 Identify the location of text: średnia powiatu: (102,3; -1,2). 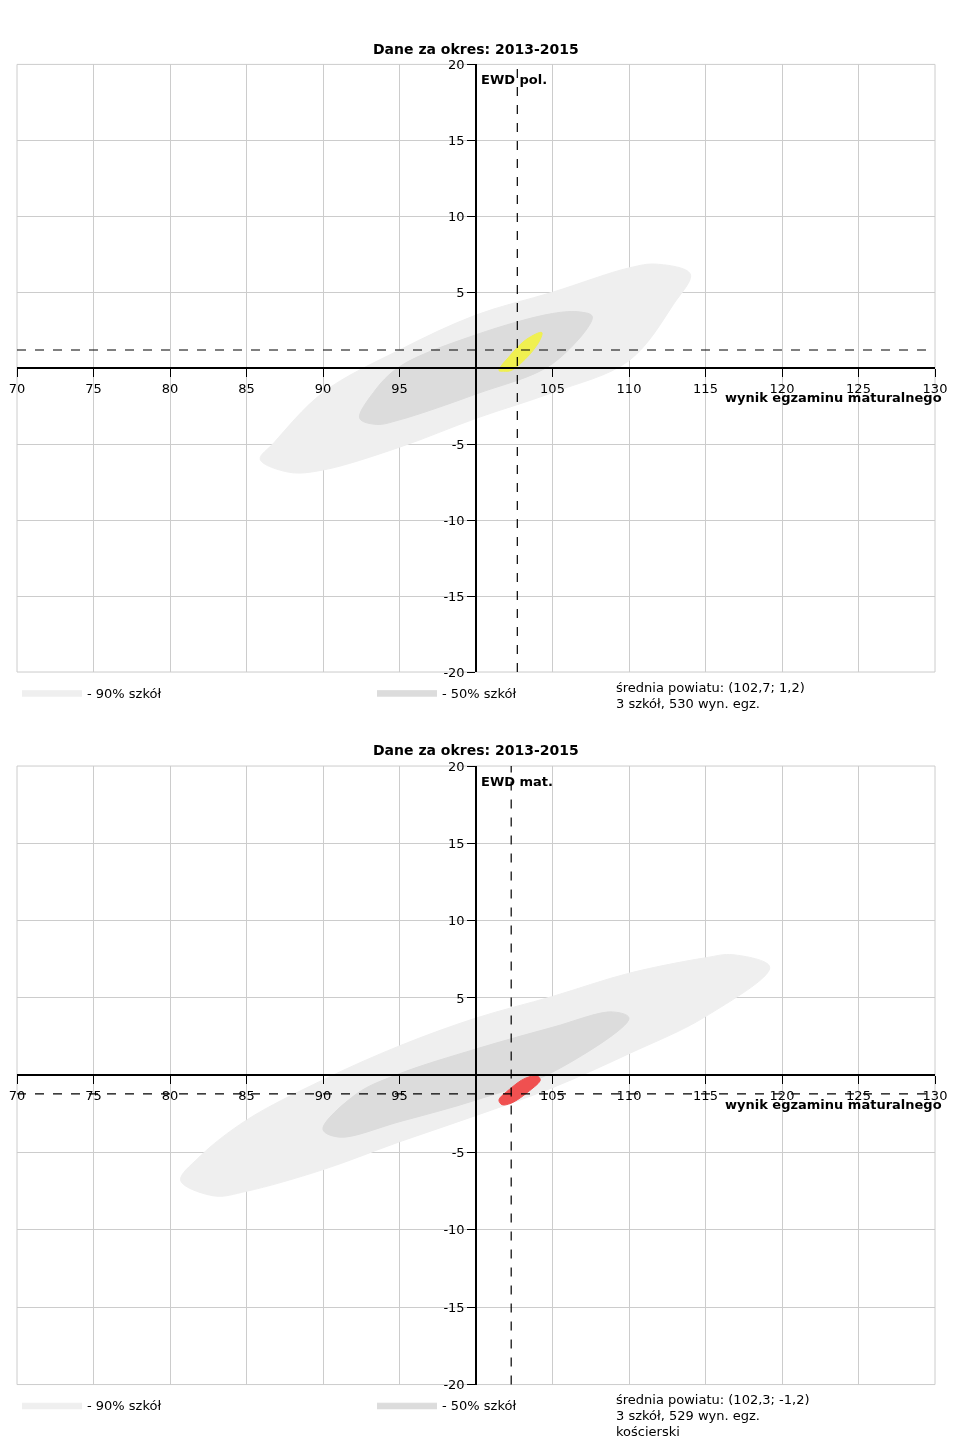
(713, 1399).